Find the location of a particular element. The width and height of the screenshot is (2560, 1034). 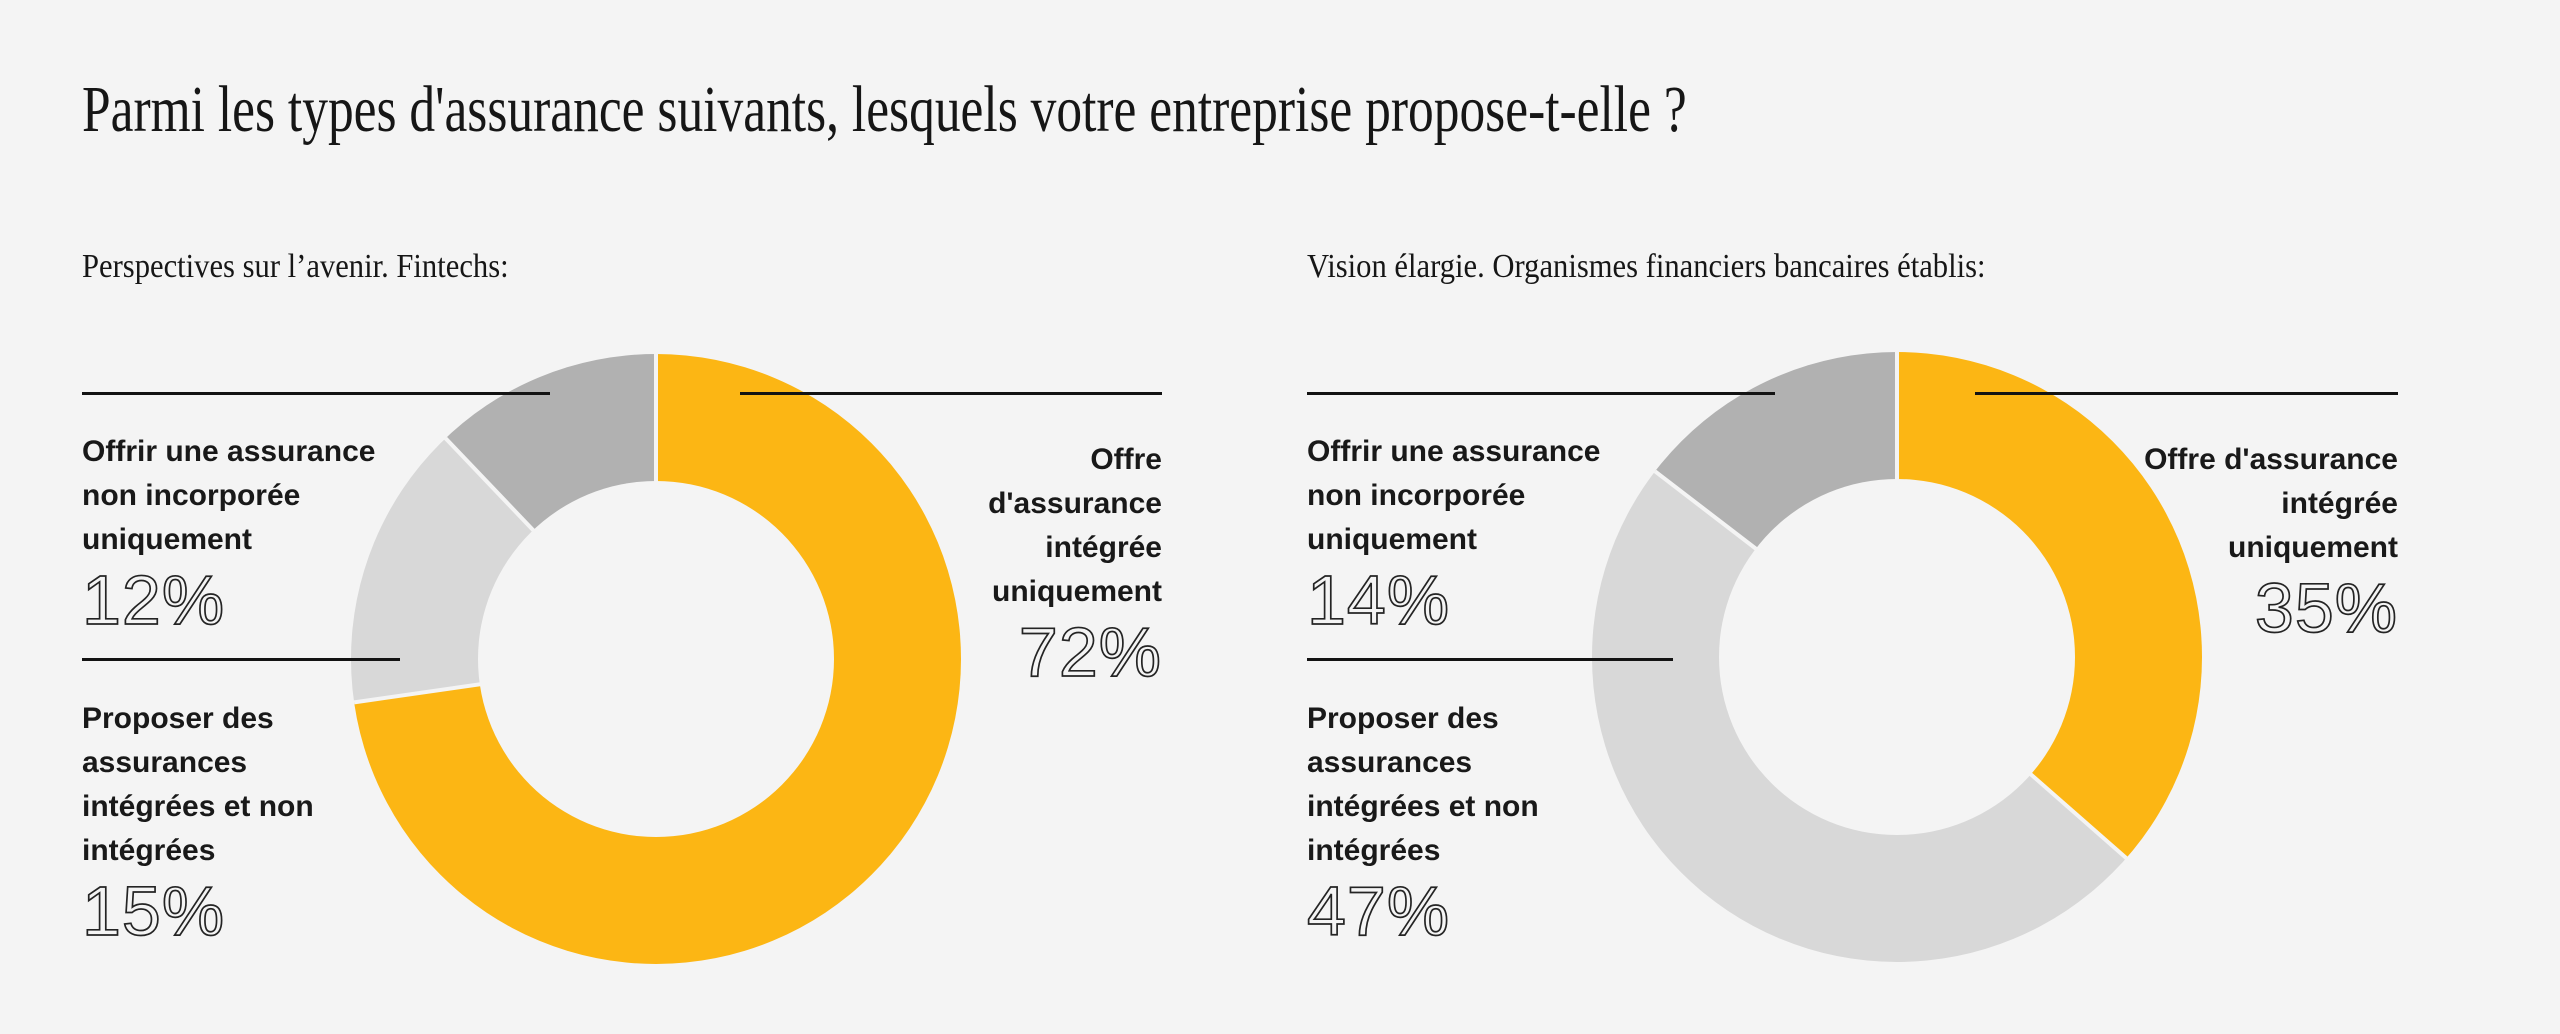

donut-chart-fintechs is located at coordinates (656, 659).